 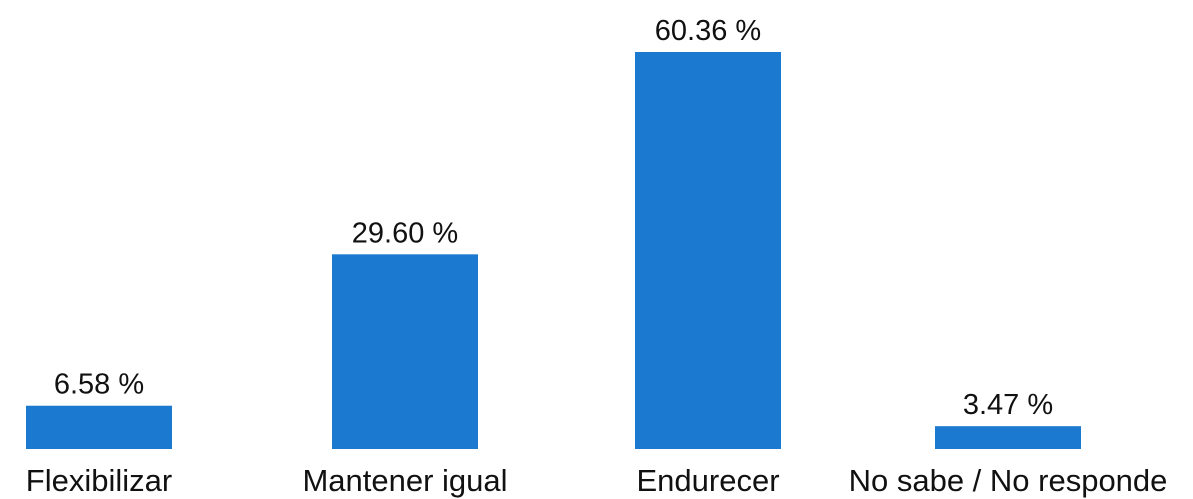 What do you see at coordinates (99, 385) in the screenshot?
I see `value-label-1: 6.58 %` at bounding box center [99, 385].